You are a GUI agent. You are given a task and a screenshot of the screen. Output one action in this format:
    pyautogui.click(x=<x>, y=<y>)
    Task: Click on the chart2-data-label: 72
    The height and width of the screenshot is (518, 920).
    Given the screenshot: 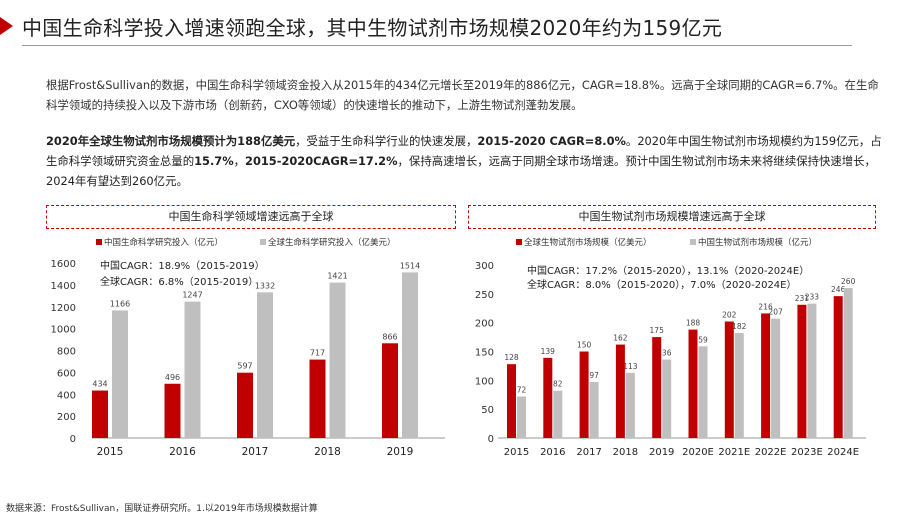 What is the action you would take?
    pyautogui.click(x=522, y=389)
    